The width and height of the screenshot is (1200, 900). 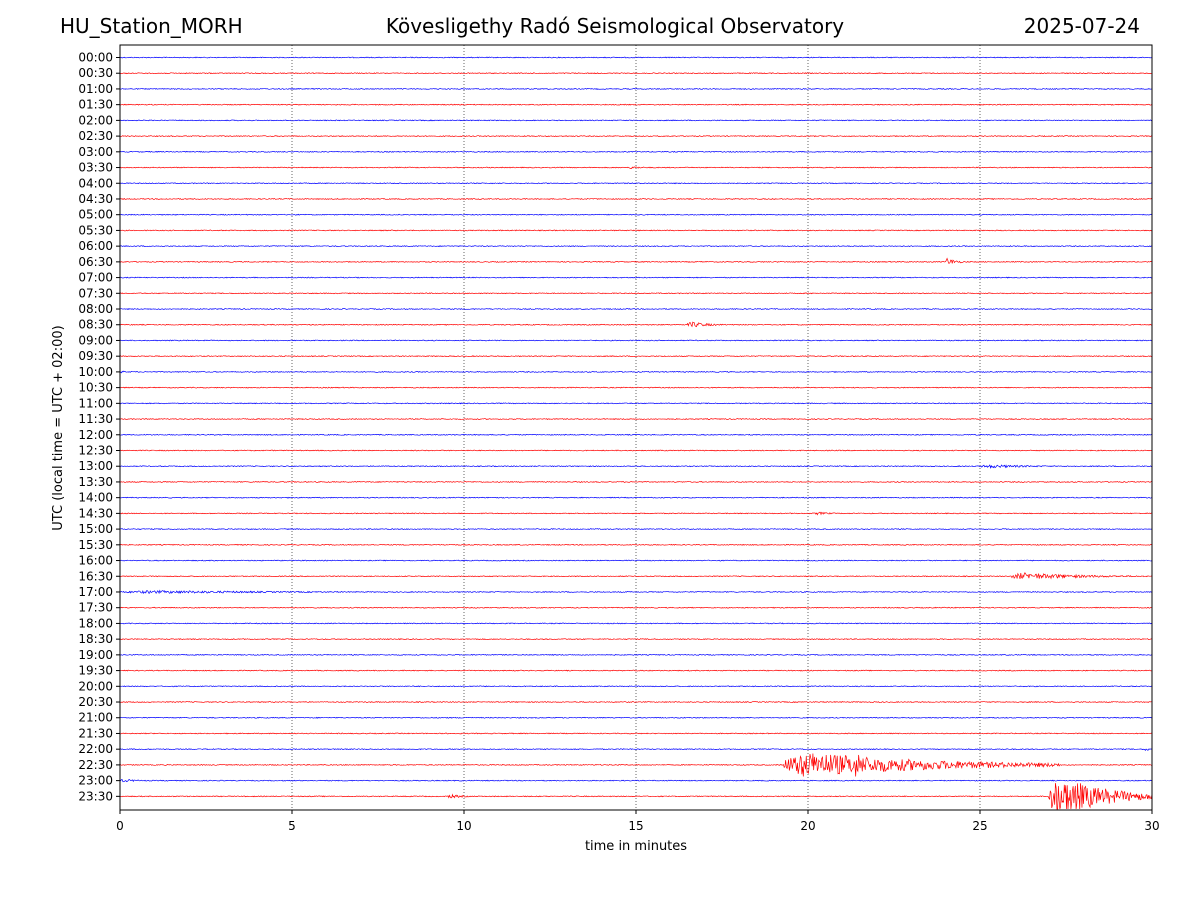 What do you see at coordinates (95, 403) in the screenshot?
I see `y-tick-label: 11:00` at bounding box center [95, 403].